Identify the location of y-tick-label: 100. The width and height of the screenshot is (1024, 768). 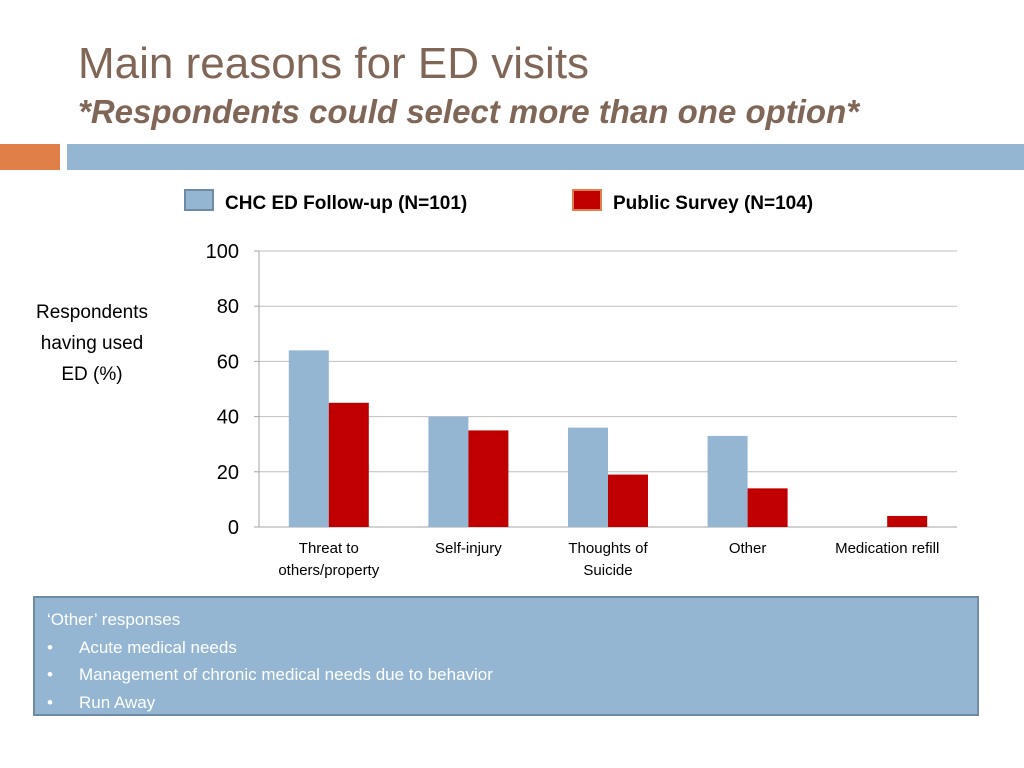
(222, 252).